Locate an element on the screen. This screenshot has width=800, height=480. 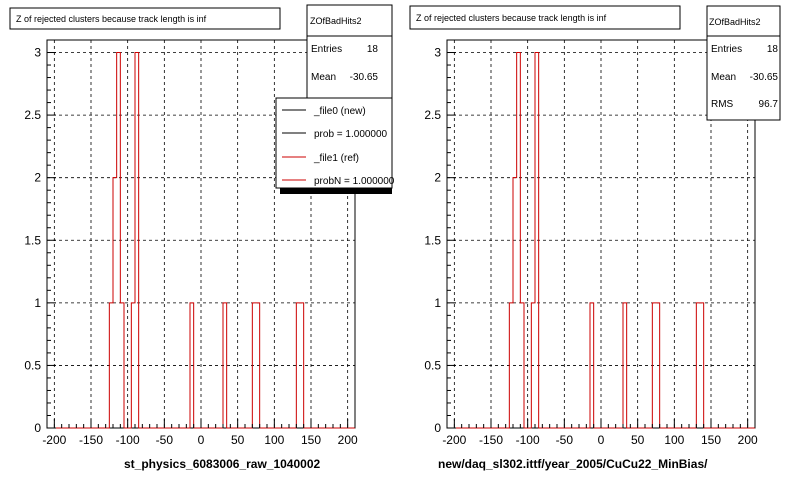
stats-name-left: ZOfBadHits2 is located at coordinates (336, 21).